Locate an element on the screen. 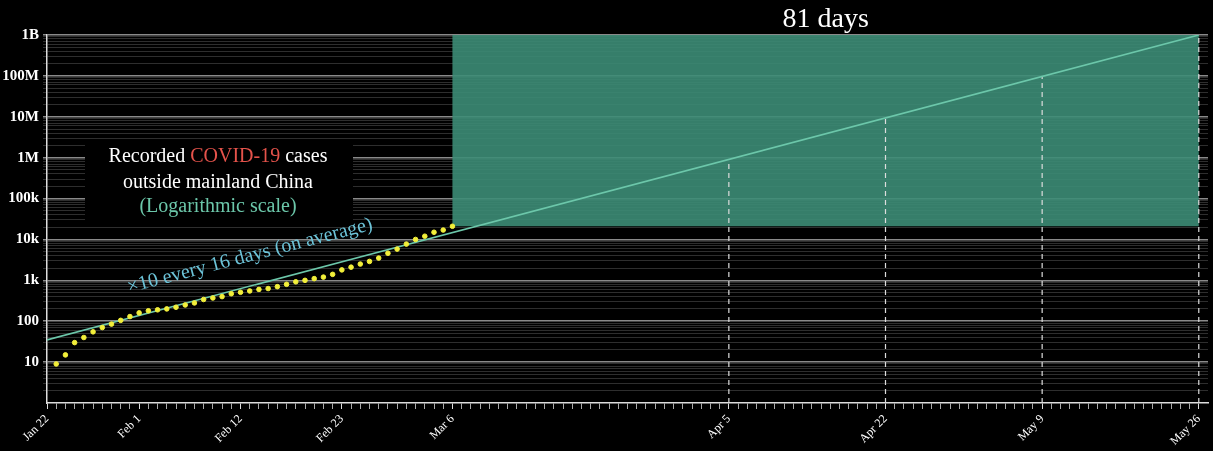 The image size is (1213, 451). y-tick-label: 1M is located at coordinates (28, 156).